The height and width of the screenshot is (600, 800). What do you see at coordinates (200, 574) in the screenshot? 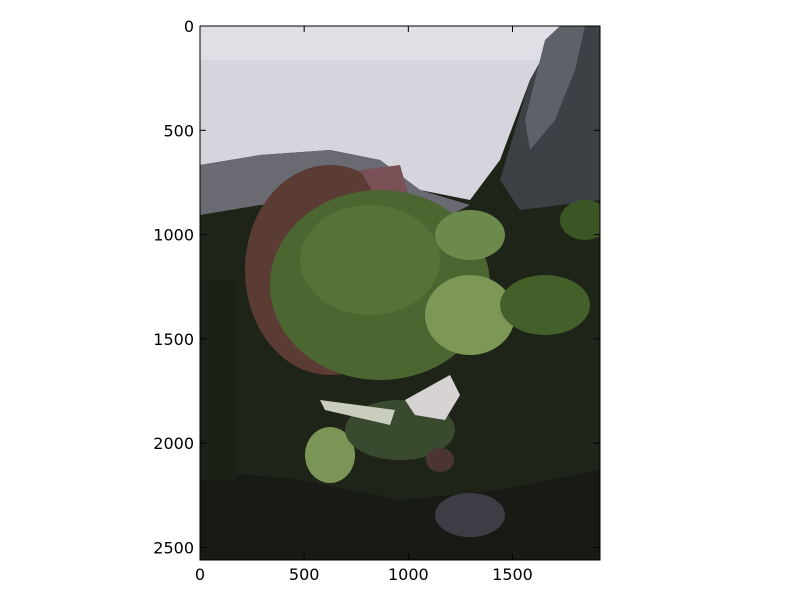
I see `x-tick-label: 0` at bounding box center [200, 574].